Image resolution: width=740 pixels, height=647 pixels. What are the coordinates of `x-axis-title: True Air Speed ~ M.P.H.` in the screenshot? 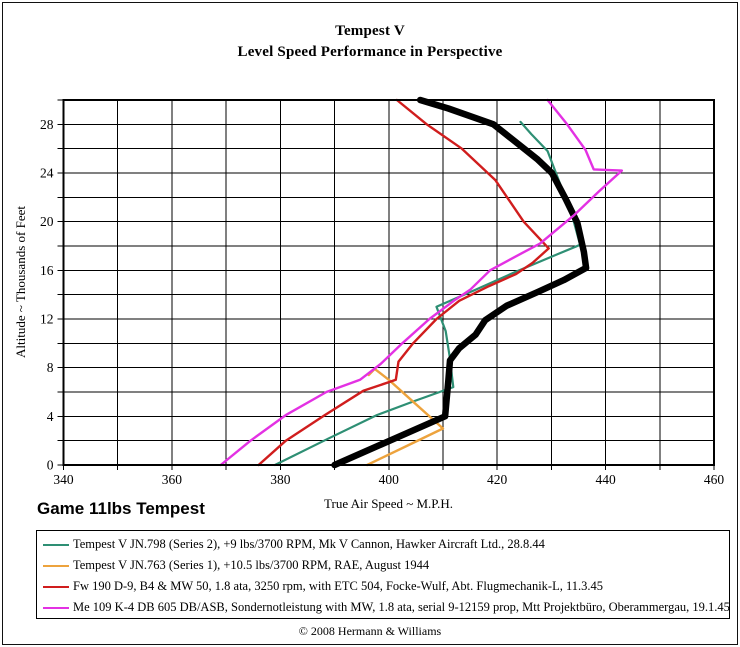 It's located at (388, 503).